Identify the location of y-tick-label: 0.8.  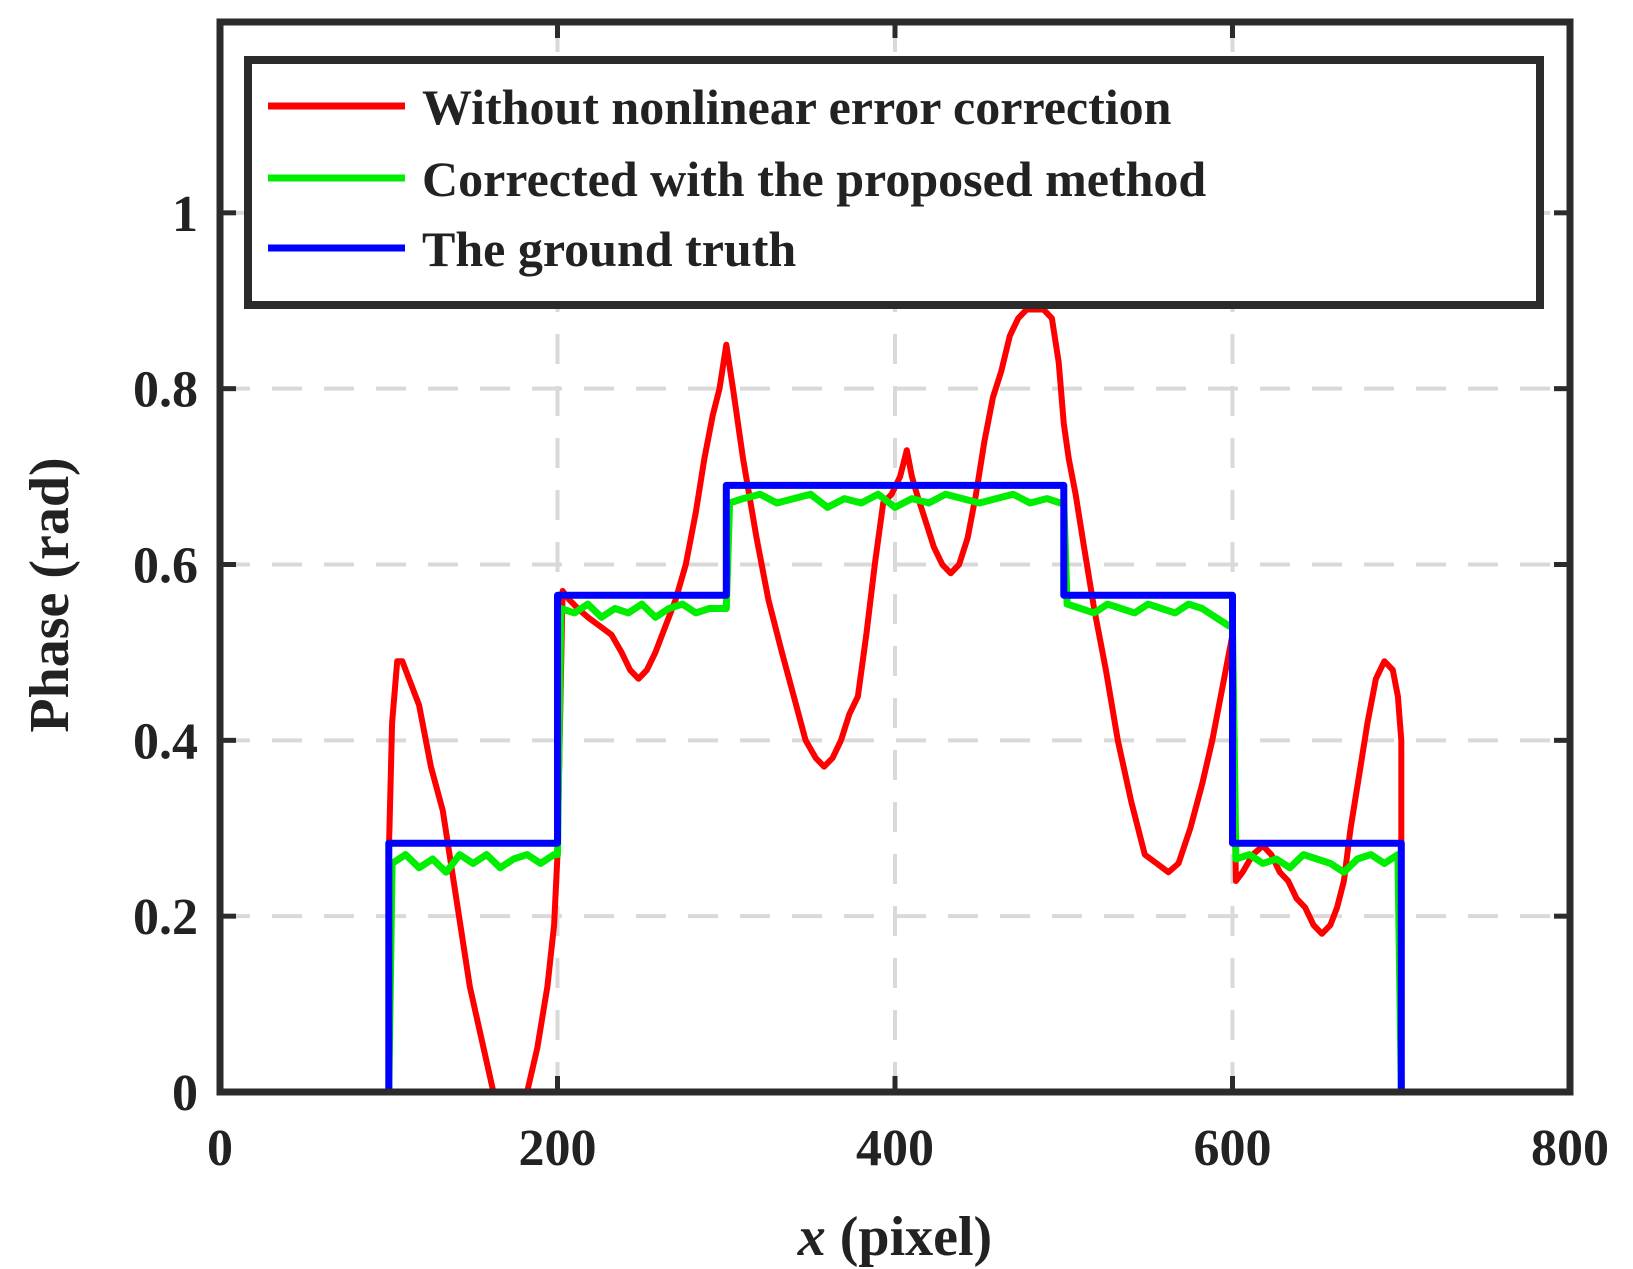
(165, 390).